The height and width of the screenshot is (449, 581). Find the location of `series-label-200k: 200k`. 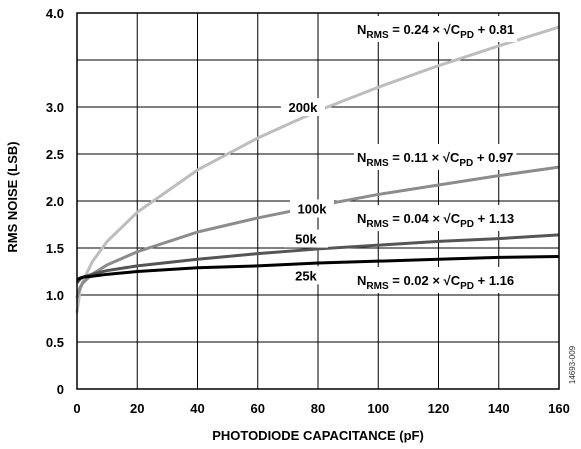

series-label-200k: 200k is located at coordinates (302, 107).